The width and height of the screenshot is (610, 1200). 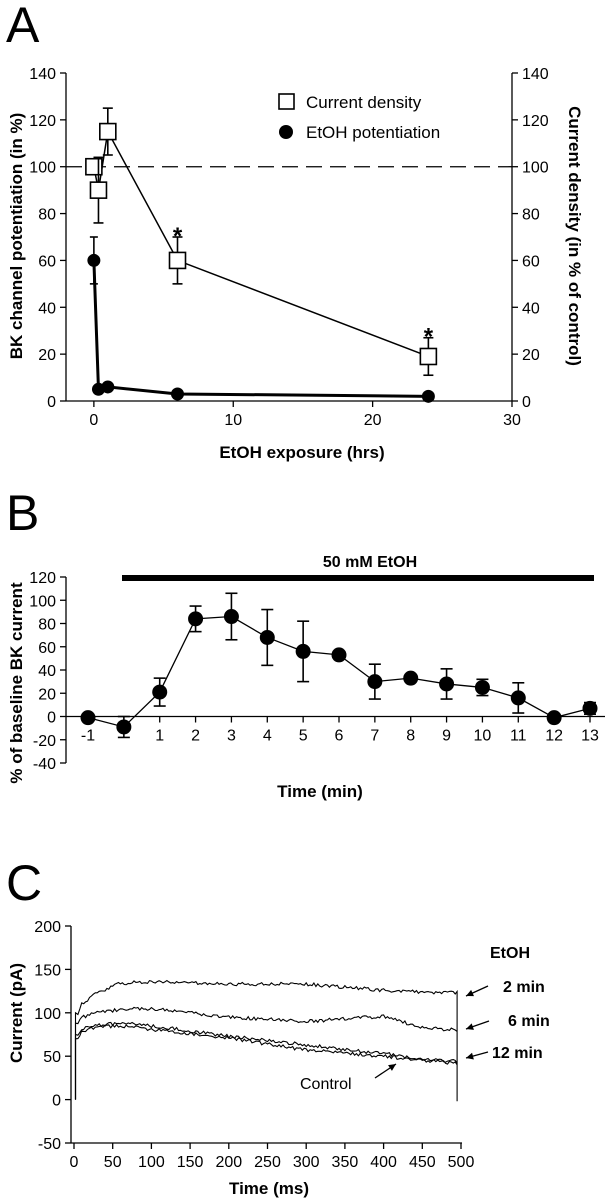 I want to click on panel-b-x-tick-label: 1, so click(x=159, y=736).